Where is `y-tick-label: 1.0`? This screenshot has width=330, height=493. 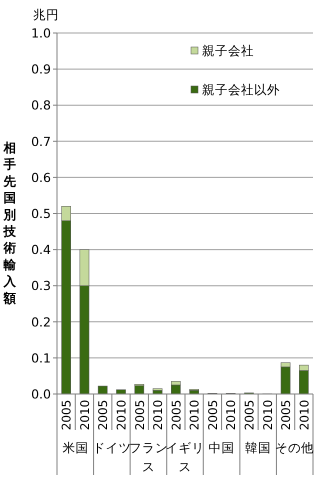
y-tick-label: 1.0 is located at coordinates (41, 33).